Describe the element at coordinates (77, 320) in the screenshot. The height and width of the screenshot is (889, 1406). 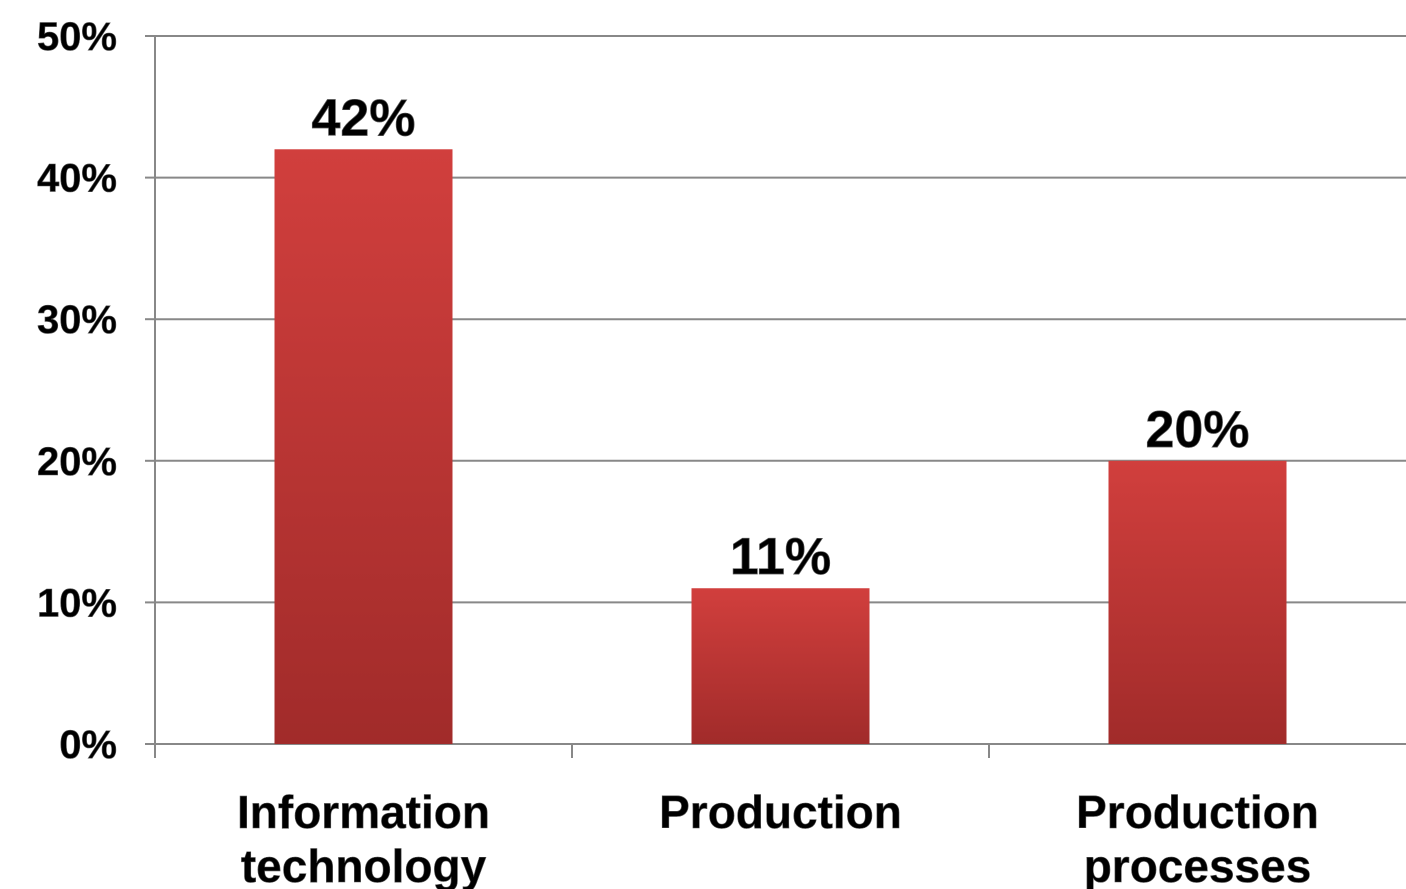
I see `y-tick-label: 30%` at that location.